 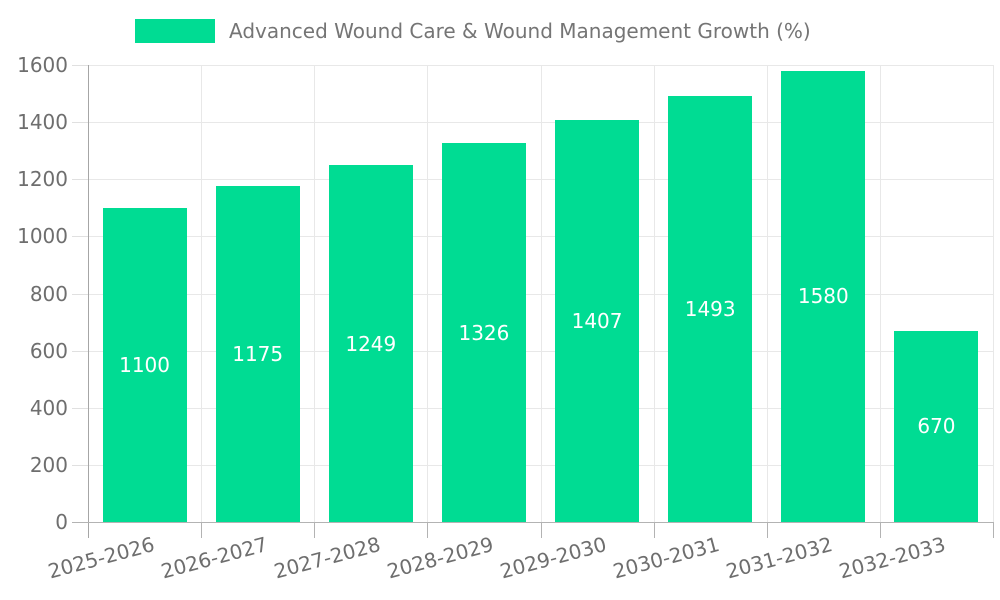 I want to click on y-tick-label: 0, so click(x=61, y=522).